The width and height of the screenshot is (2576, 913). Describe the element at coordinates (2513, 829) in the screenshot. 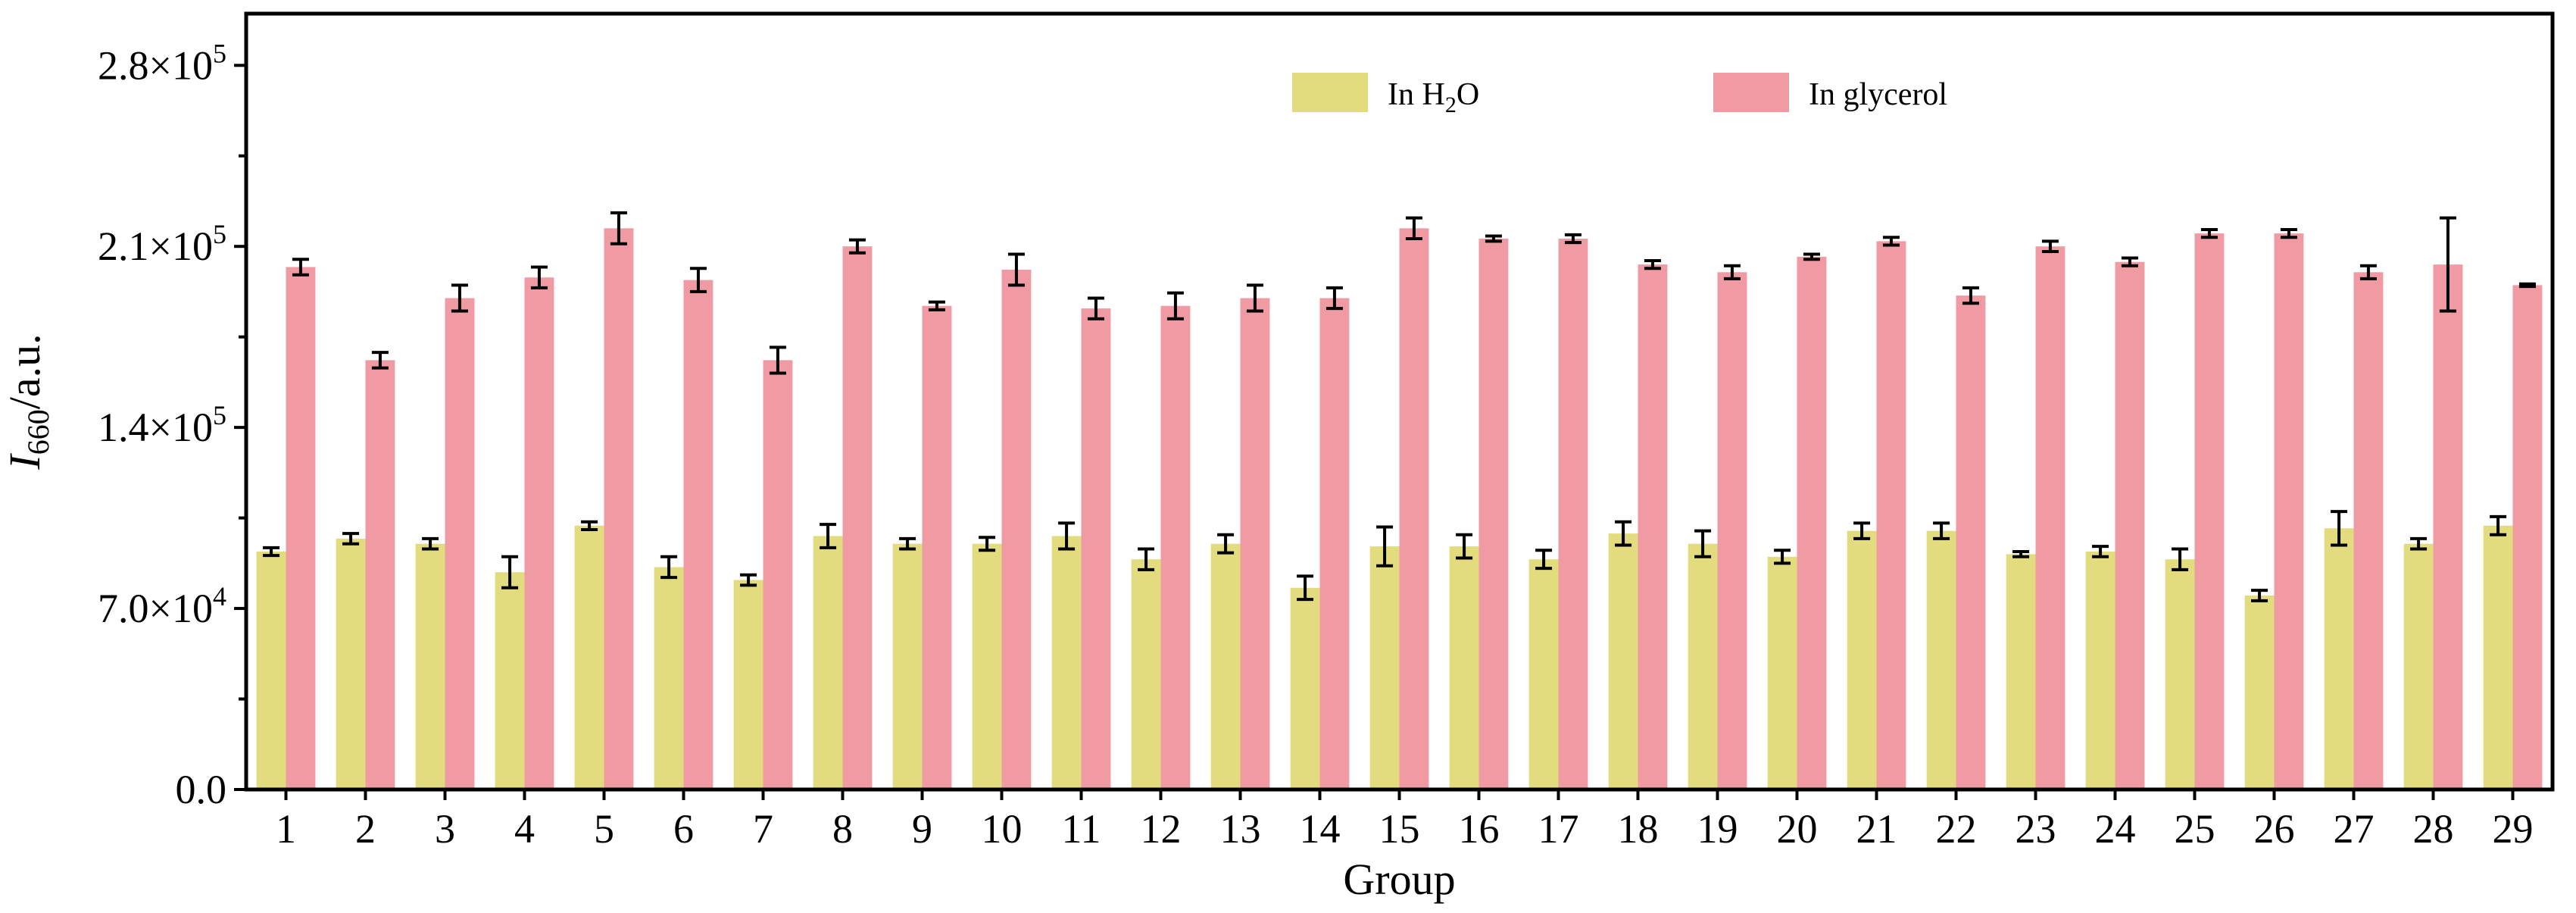

I see `x-tick-label: 29` at that location.